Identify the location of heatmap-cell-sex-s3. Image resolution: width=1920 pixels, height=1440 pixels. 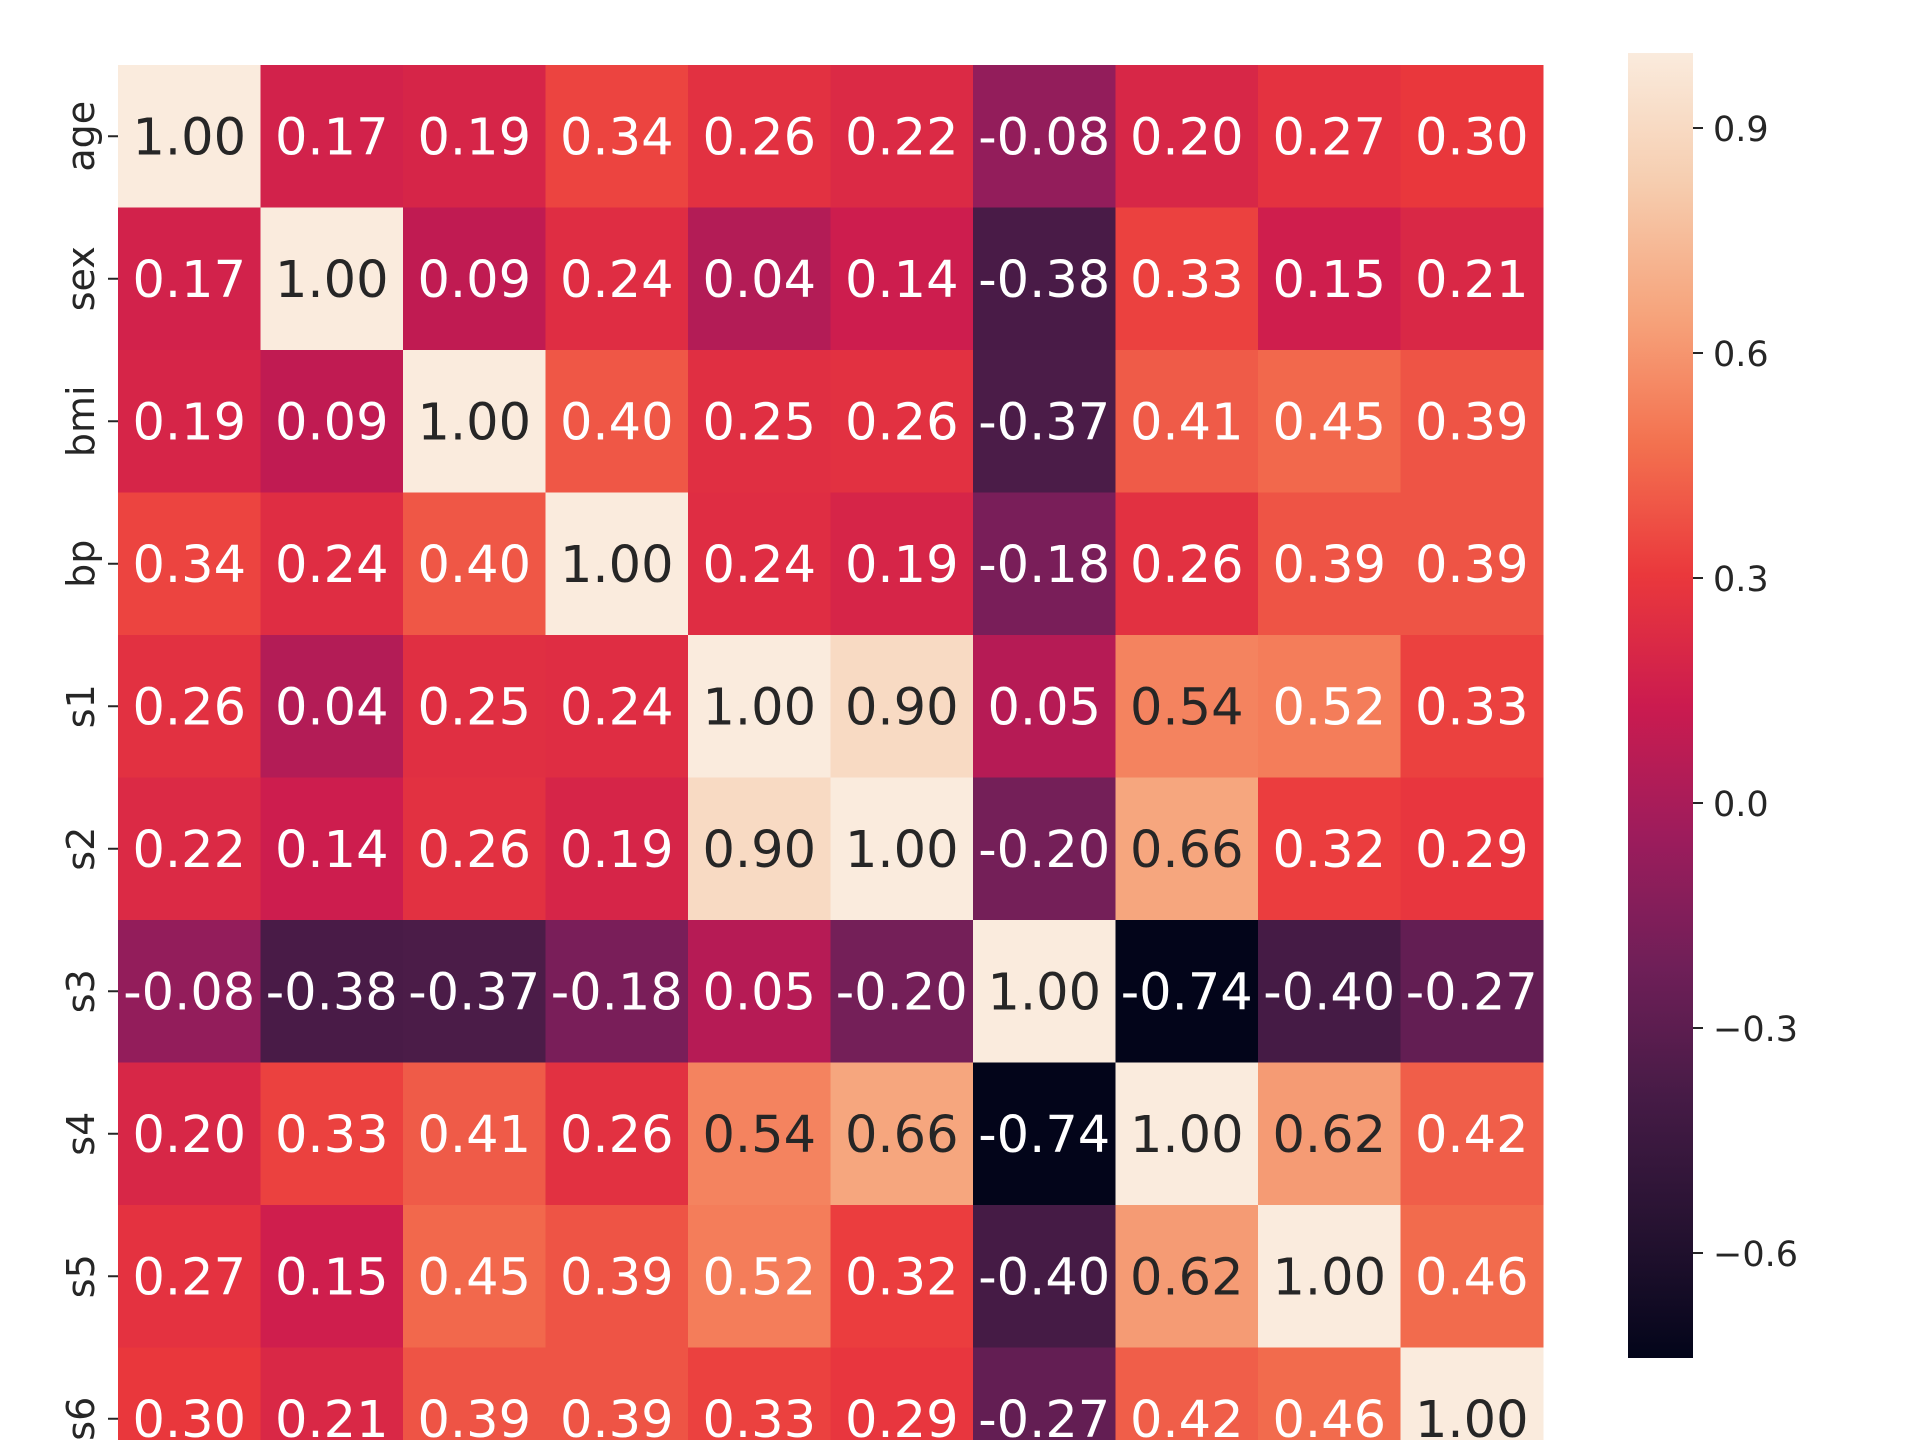
(1044, 279).